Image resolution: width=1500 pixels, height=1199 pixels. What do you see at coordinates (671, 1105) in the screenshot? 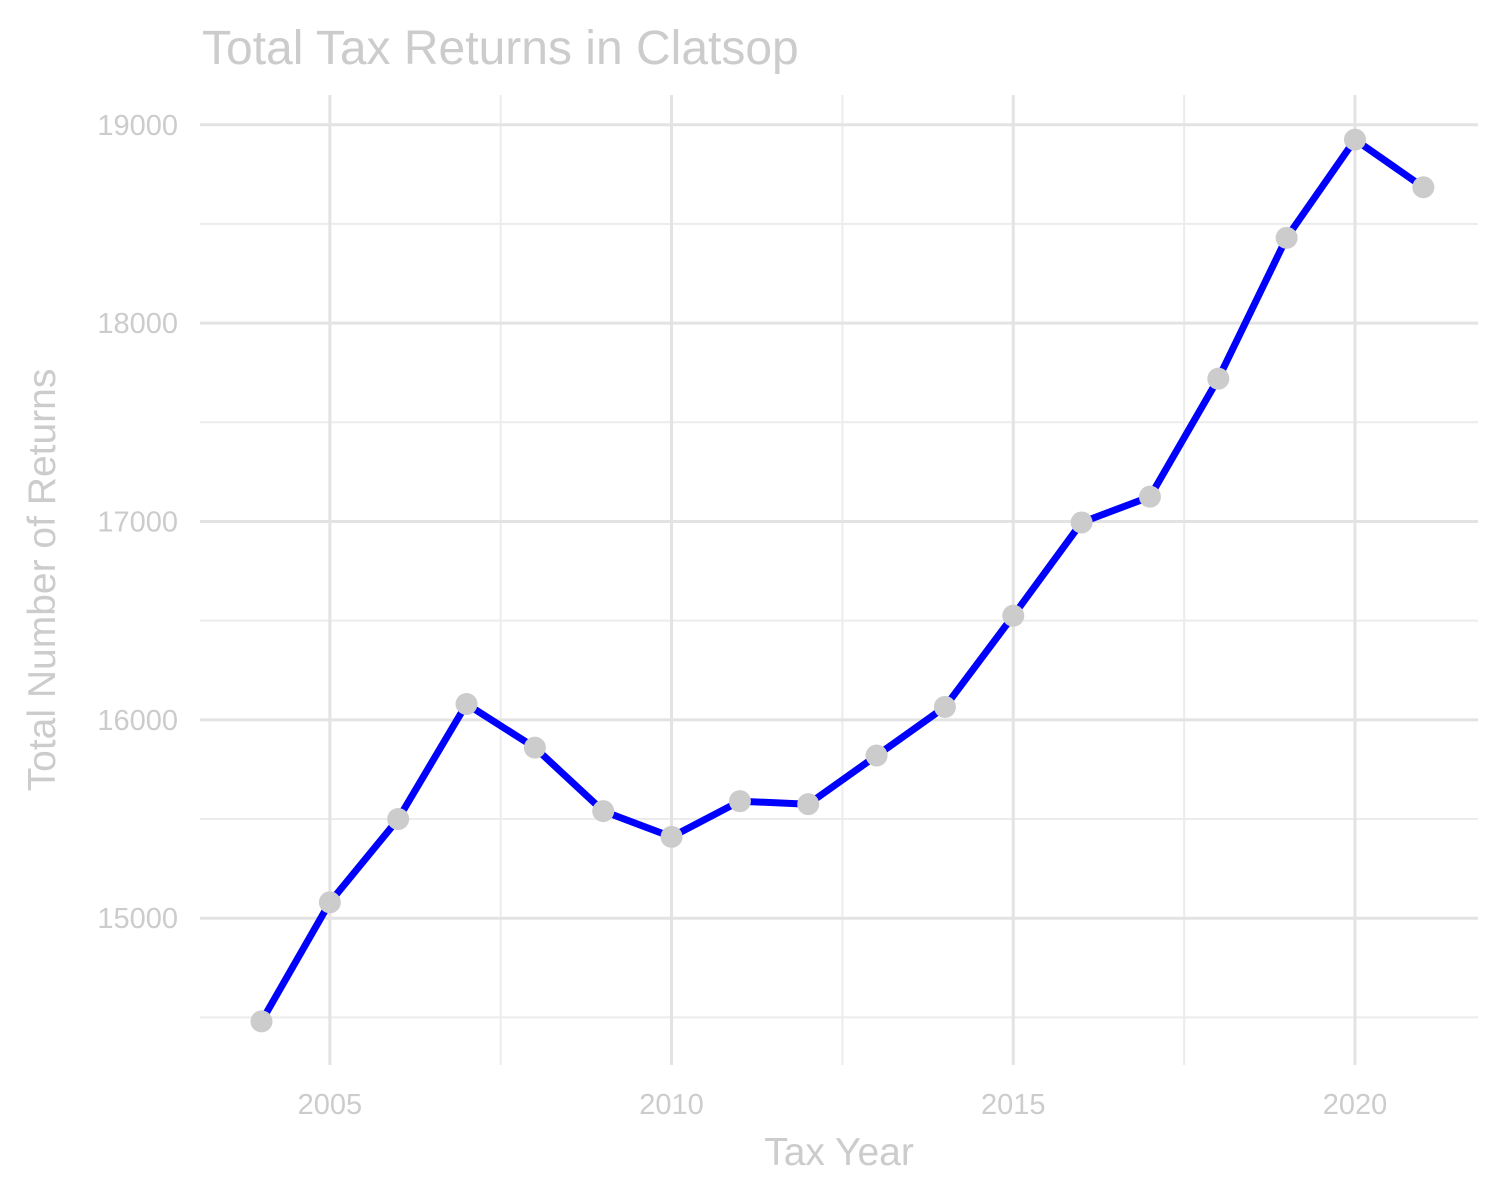
I see `x-tick-label: 2010` at bounding box center [671, 1105].